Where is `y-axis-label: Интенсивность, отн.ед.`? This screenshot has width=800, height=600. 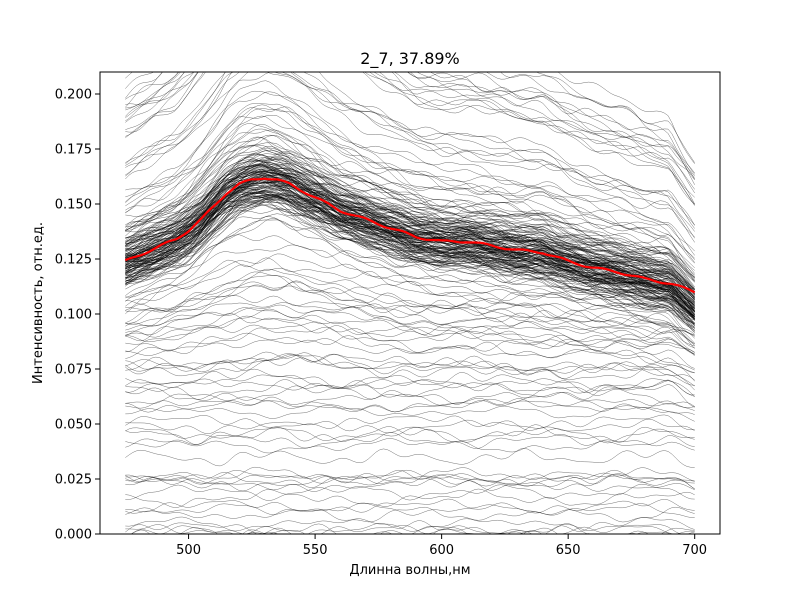 y-axis-label: Интенсивность, отн.ед. is located at coordinates (38, 303).